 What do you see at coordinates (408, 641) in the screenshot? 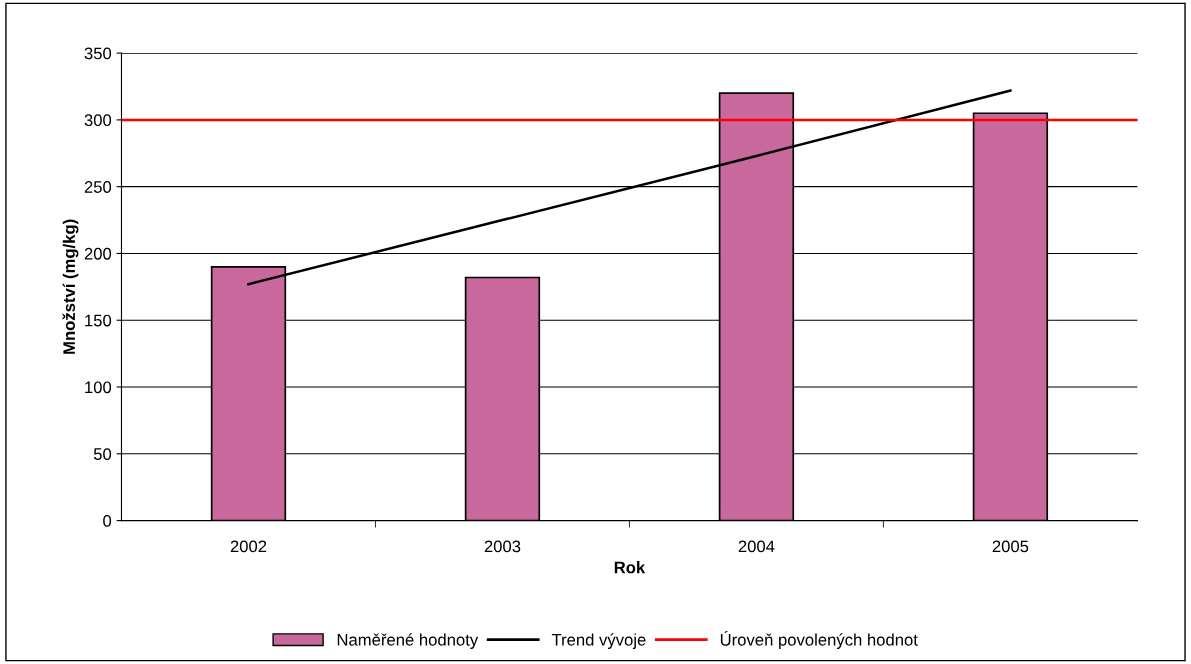
I see `legend-label: Naměřené hodnoty` at bounding box center [408, 641].